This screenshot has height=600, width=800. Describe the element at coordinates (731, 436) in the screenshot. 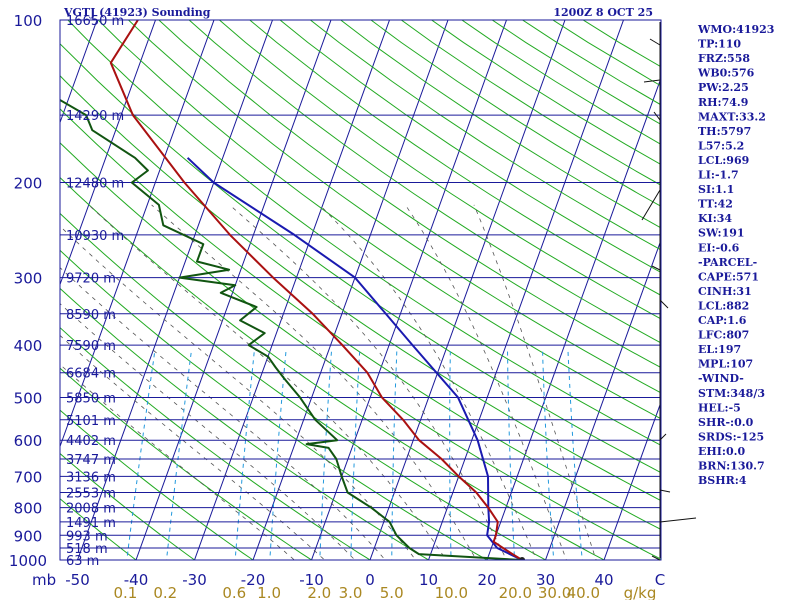

I see `station-index-line: SRDS:-125` at that location.